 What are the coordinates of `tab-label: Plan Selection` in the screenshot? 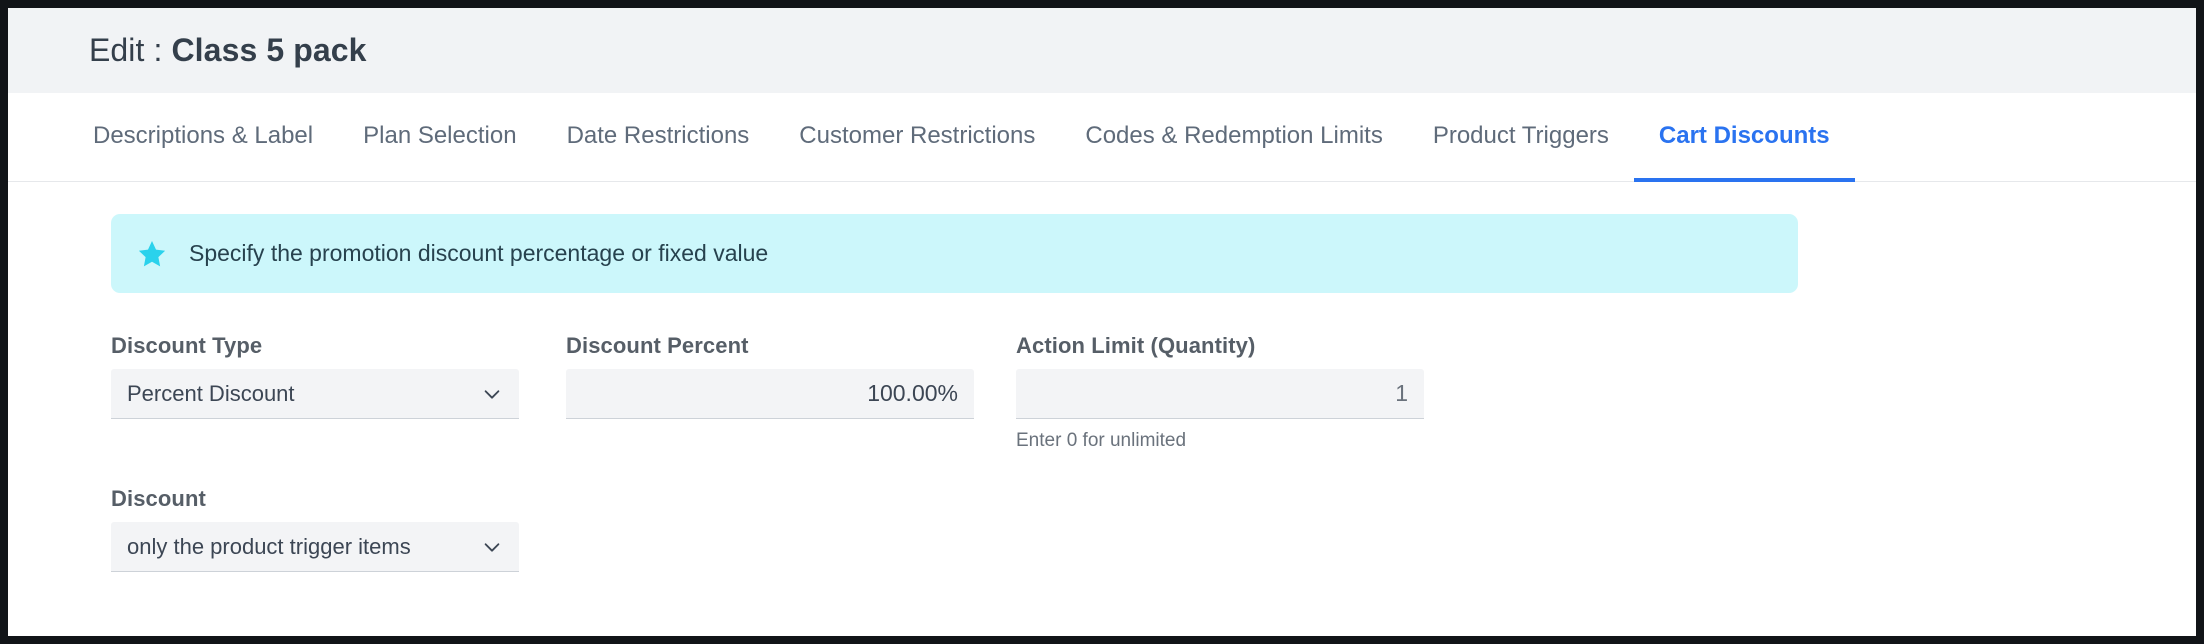 It's located at (440, 135).